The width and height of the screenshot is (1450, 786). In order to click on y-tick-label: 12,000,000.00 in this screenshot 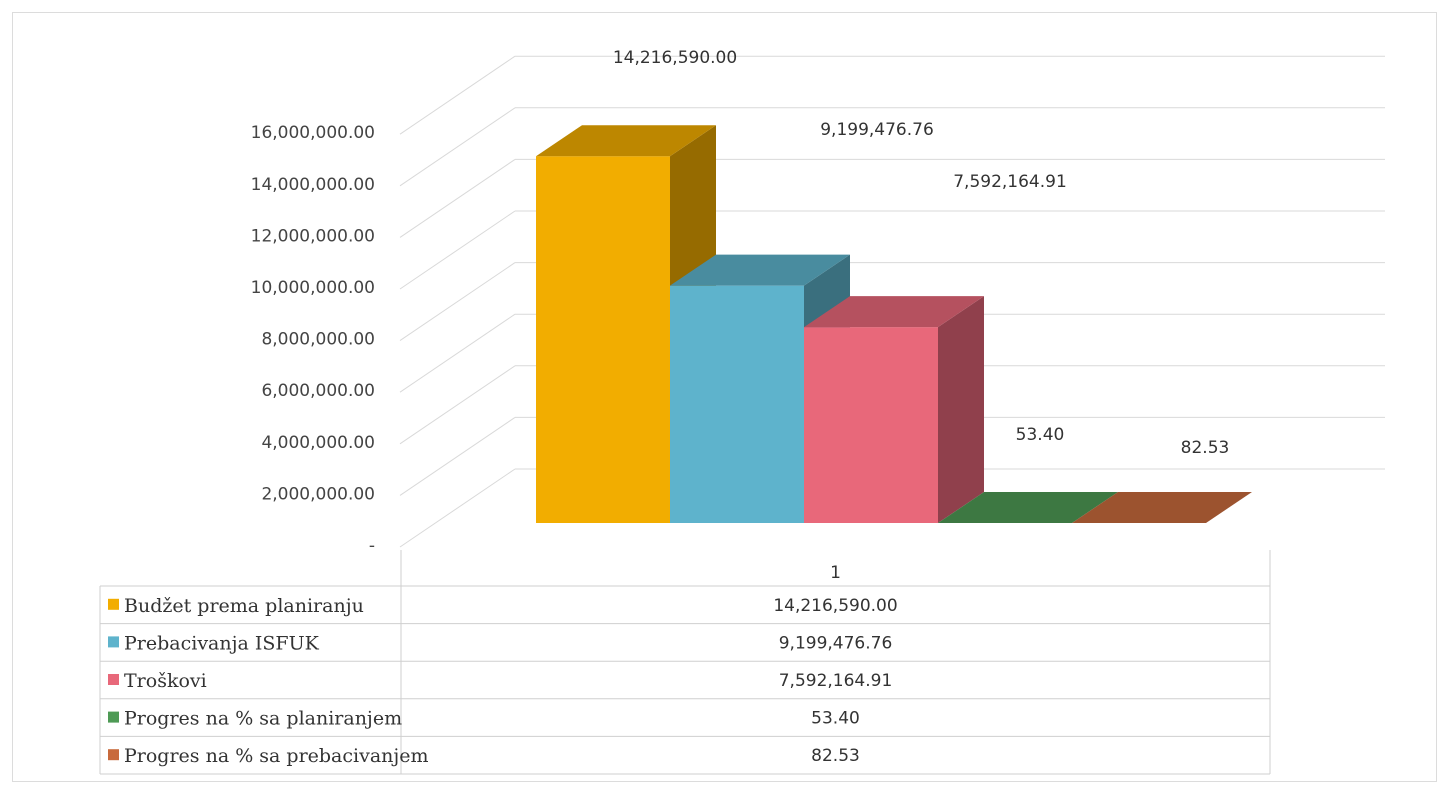, I will do `click(313, 236)`.